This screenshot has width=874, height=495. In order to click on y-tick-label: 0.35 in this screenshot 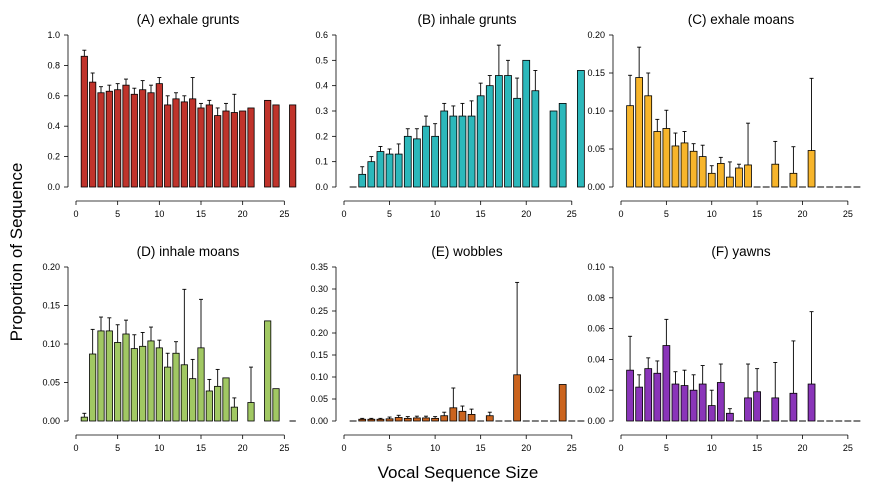, I will do `click(319, 267)`.